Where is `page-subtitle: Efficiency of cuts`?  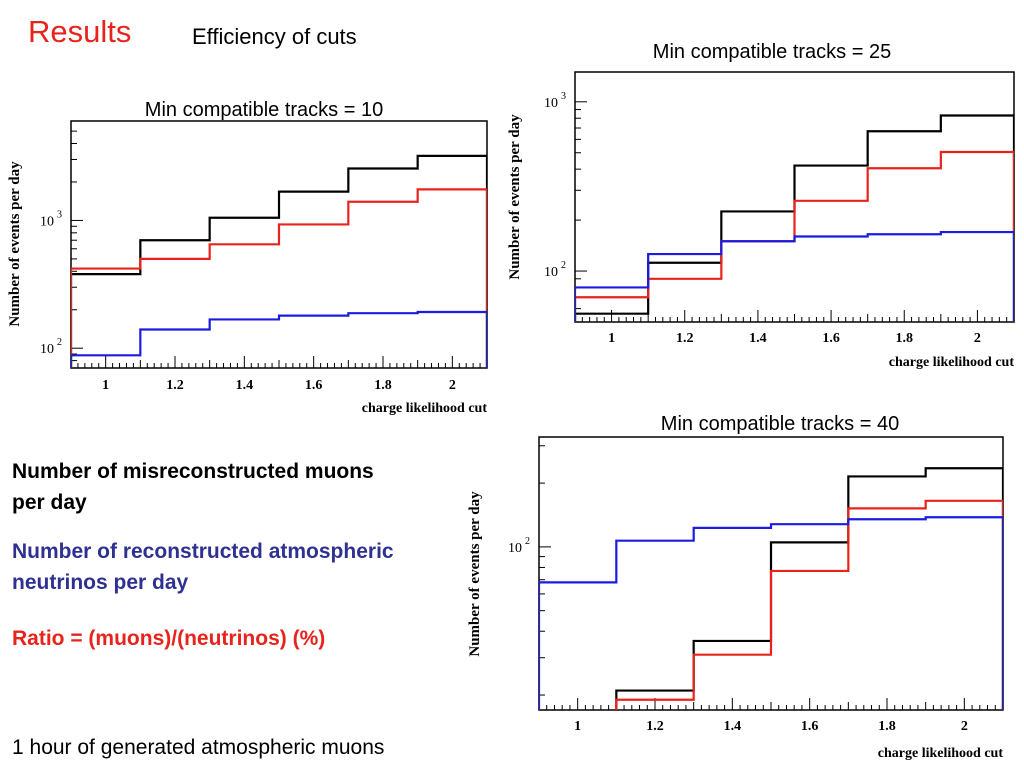
page-subtitle: Efficiency of cuts is located at coordinates (274, 36).